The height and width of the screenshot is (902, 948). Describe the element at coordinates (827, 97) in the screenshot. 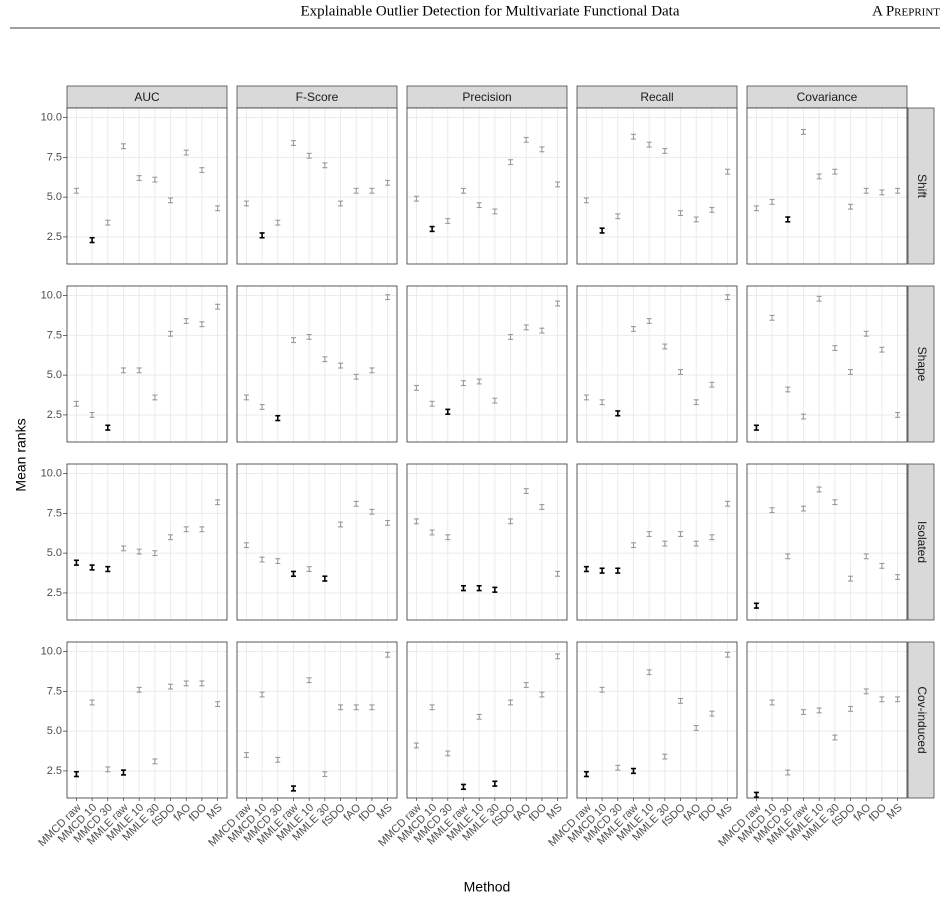

I see `column-strip-label: Covariance` at that location.